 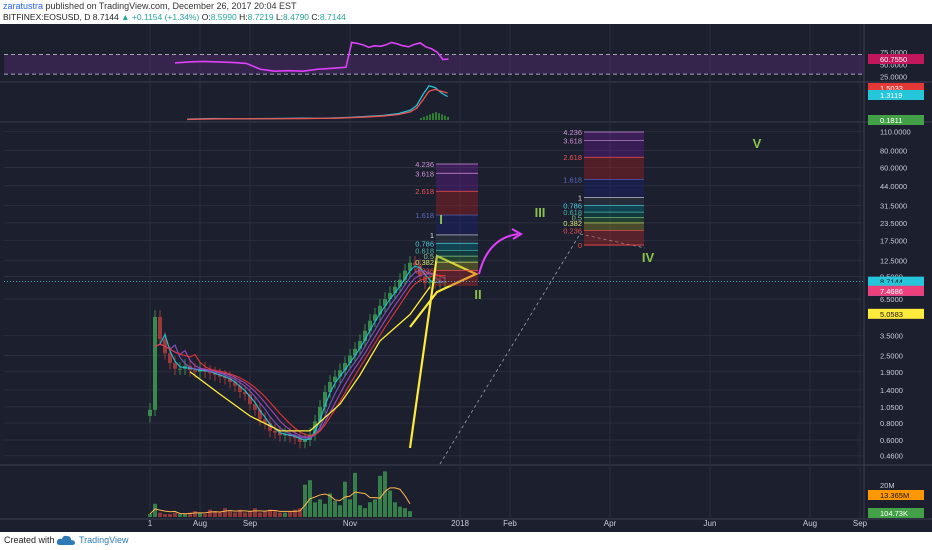 What do you see at coordinates (572, 141) in the screenshot?
I see `fib-level-label-right: 3.618` at bounding box center [572, 141].